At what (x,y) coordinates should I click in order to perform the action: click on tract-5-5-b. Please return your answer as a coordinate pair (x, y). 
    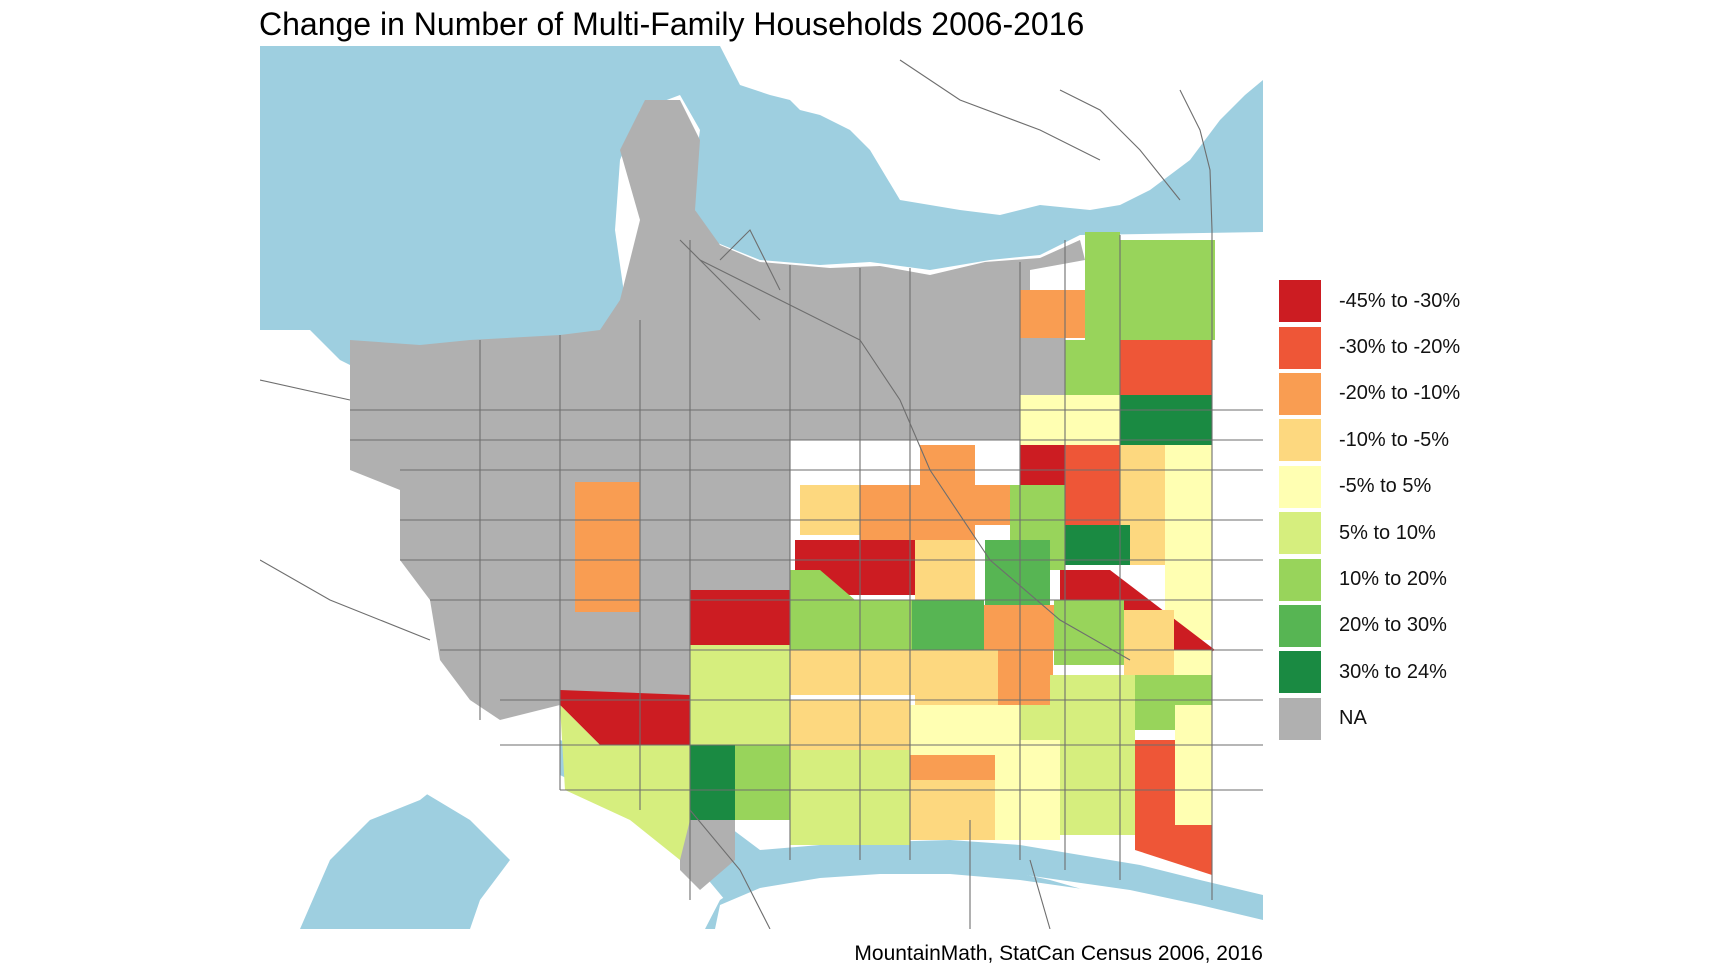
    Looking at the image, I should click on (1188, 542).